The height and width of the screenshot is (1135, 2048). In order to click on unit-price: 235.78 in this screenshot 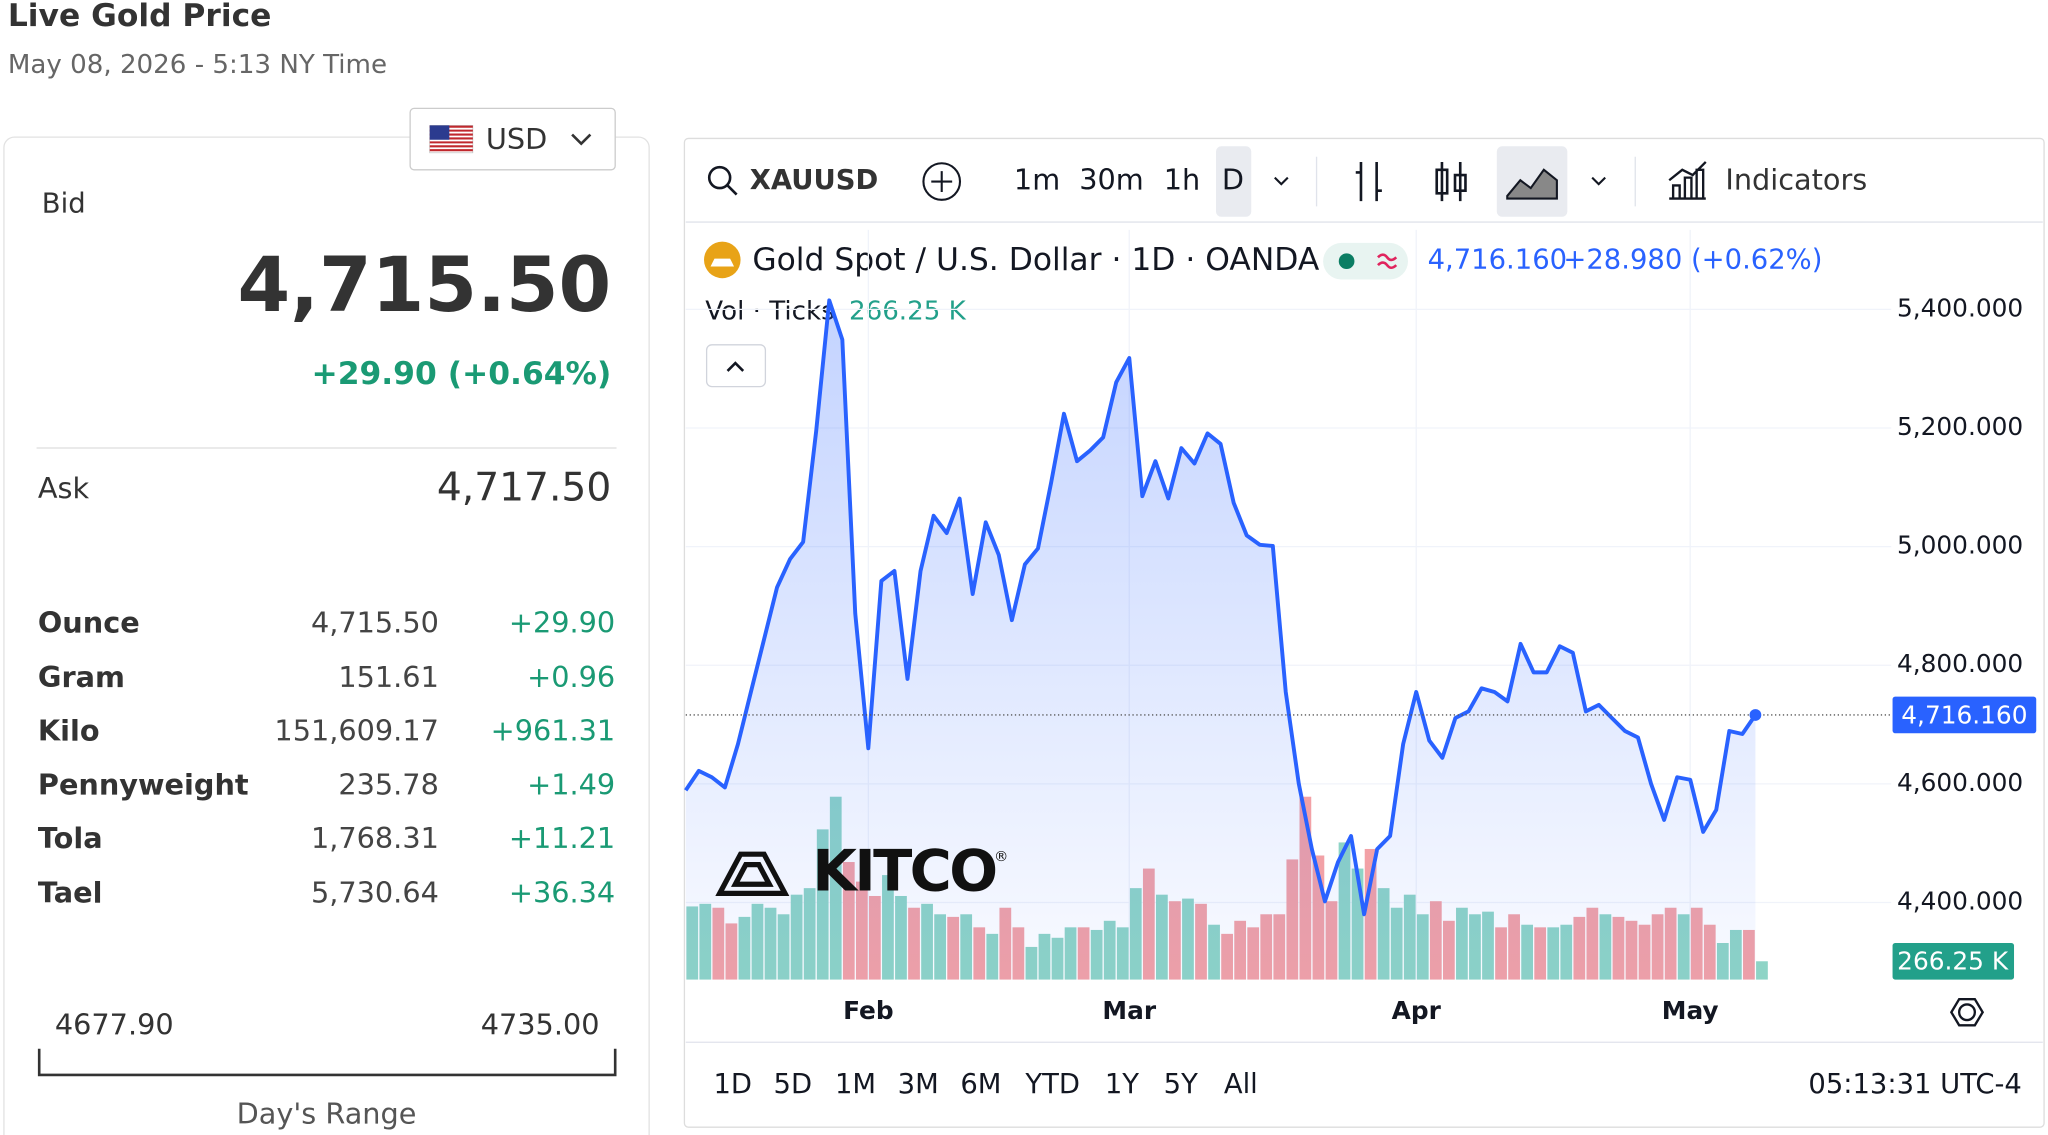, I will do `click(388, 784)`.